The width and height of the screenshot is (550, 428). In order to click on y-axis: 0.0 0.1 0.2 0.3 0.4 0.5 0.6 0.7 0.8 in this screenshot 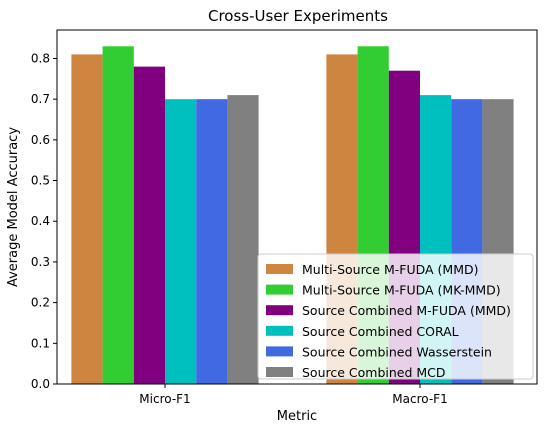, I will do `click(44, 221)`.